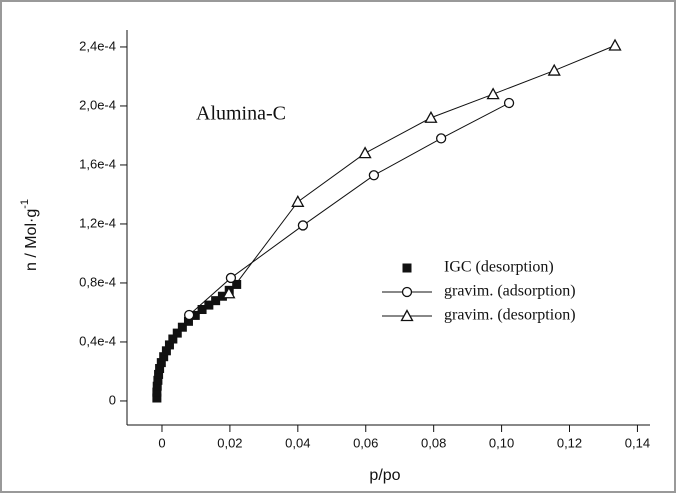 Image resolution: width=676 pixels, height=493 pixels. I want to click on legend-label: IGC (desorption), so click(499, 267).